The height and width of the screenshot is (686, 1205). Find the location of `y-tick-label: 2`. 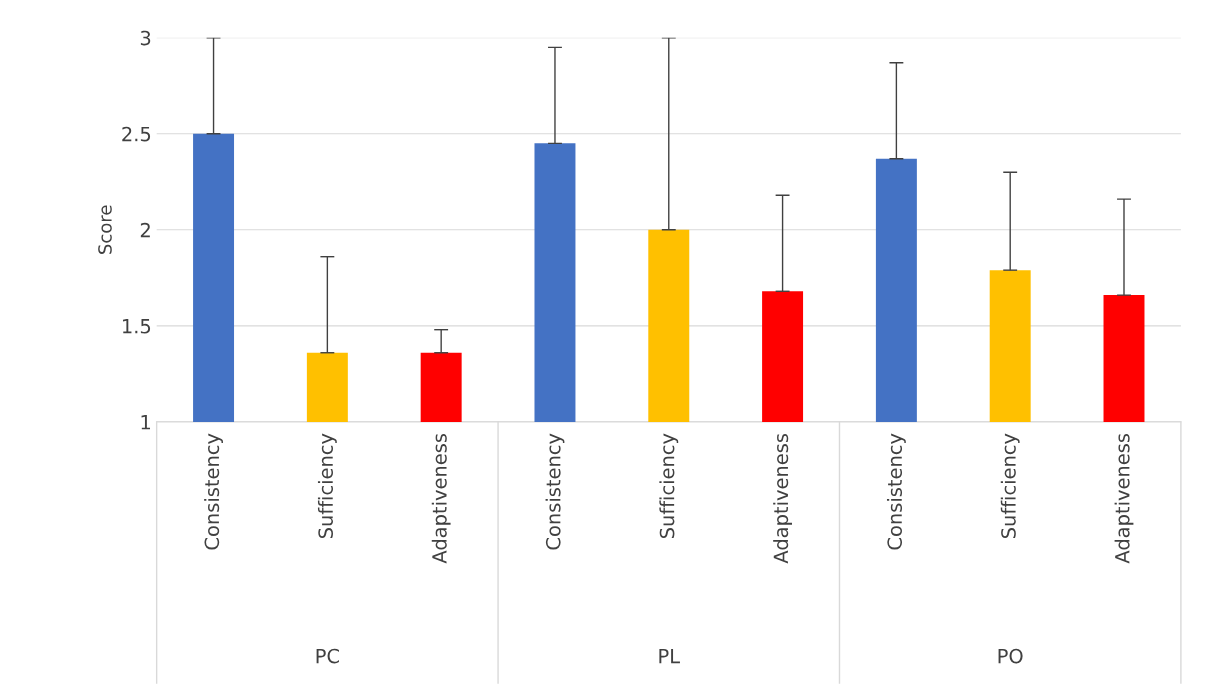

y-tick-label: 2 is located at coordinates (145, 230).